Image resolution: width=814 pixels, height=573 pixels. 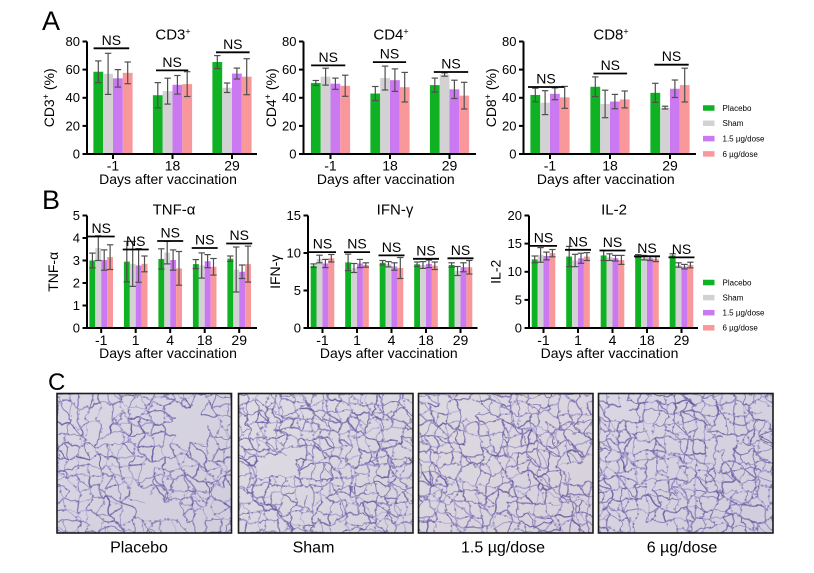 What do you see at coordinates (51, 21) in the screenshot?
I see `svg-text: A` at bounding box center [51, 21].